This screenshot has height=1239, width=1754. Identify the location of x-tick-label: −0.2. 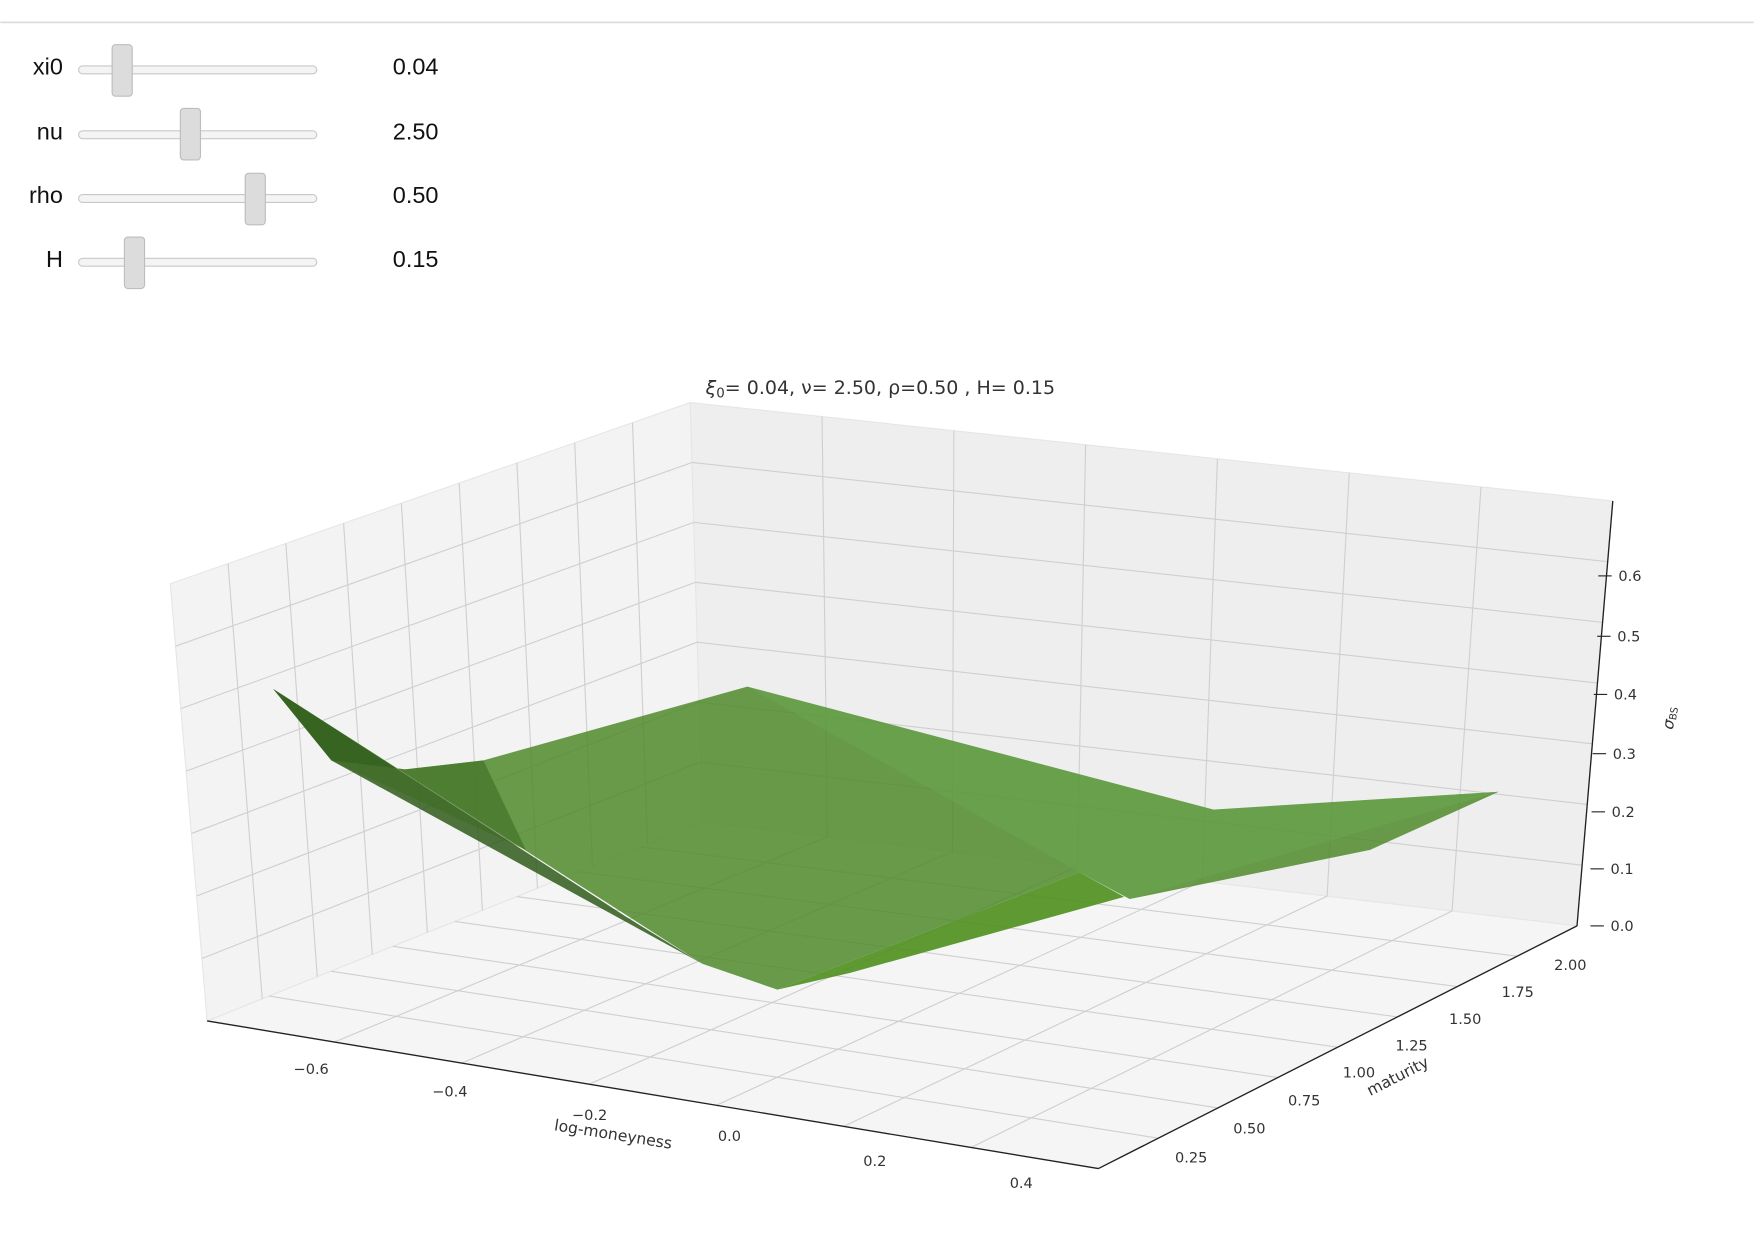
(589, 1116).